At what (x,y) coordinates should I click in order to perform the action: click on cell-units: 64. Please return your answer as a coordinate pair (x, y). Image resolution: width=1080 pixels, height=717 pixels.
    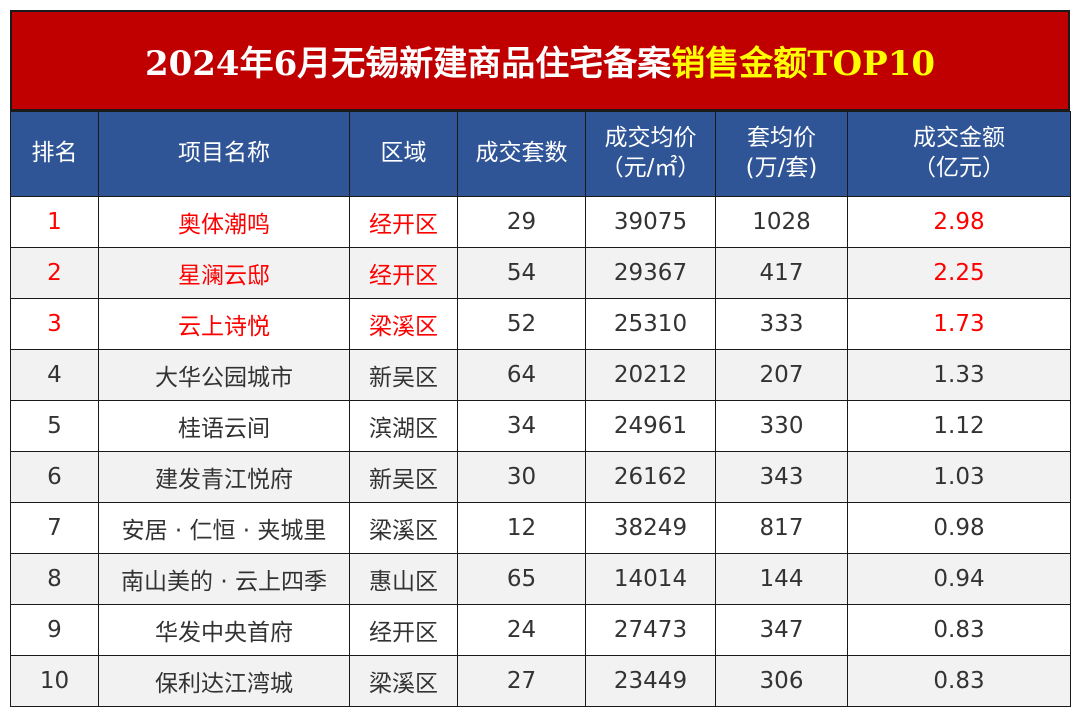
    Looking at the image, I should click on (521, 375).